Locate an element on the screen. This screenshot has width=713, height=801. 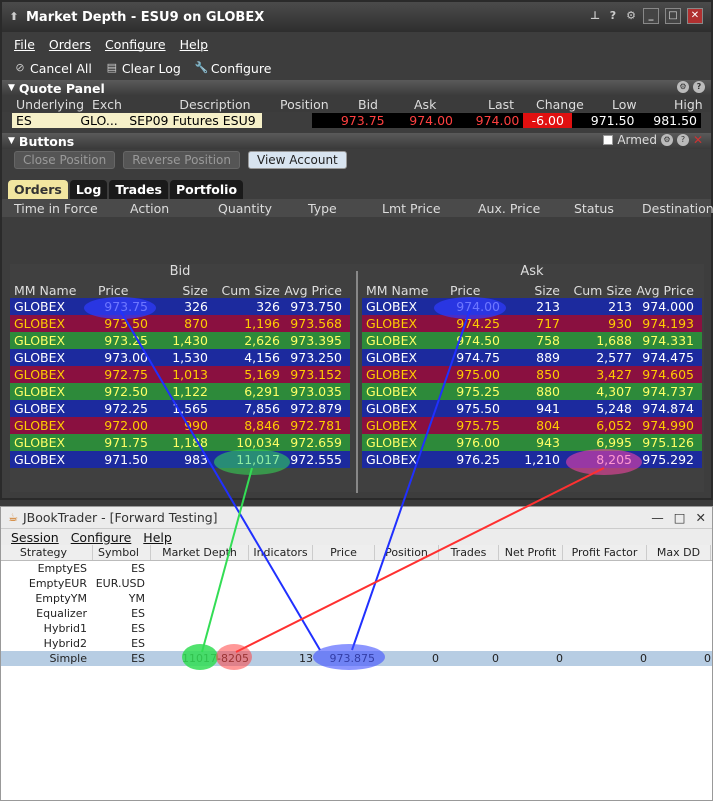
quote-panel-header: ▼ Quote Panel ⚙? is located at coordinates (356, 88).